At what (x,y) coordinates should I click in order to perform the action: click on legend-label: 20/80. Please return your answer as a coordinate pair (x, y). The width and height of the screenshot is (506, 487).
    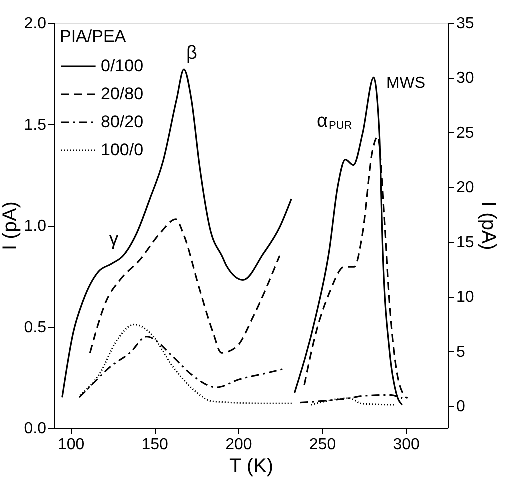
    Looking at the image, I should click on (122, 94).